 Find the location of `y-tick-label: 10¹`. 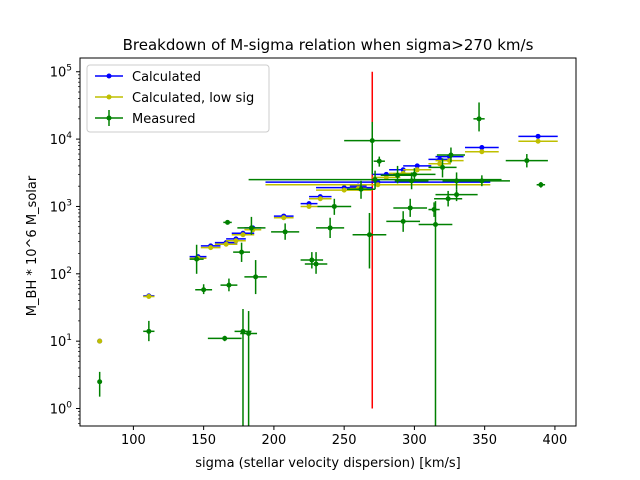

y-tick-label: 10¹ is located at coordinates (61, 341).